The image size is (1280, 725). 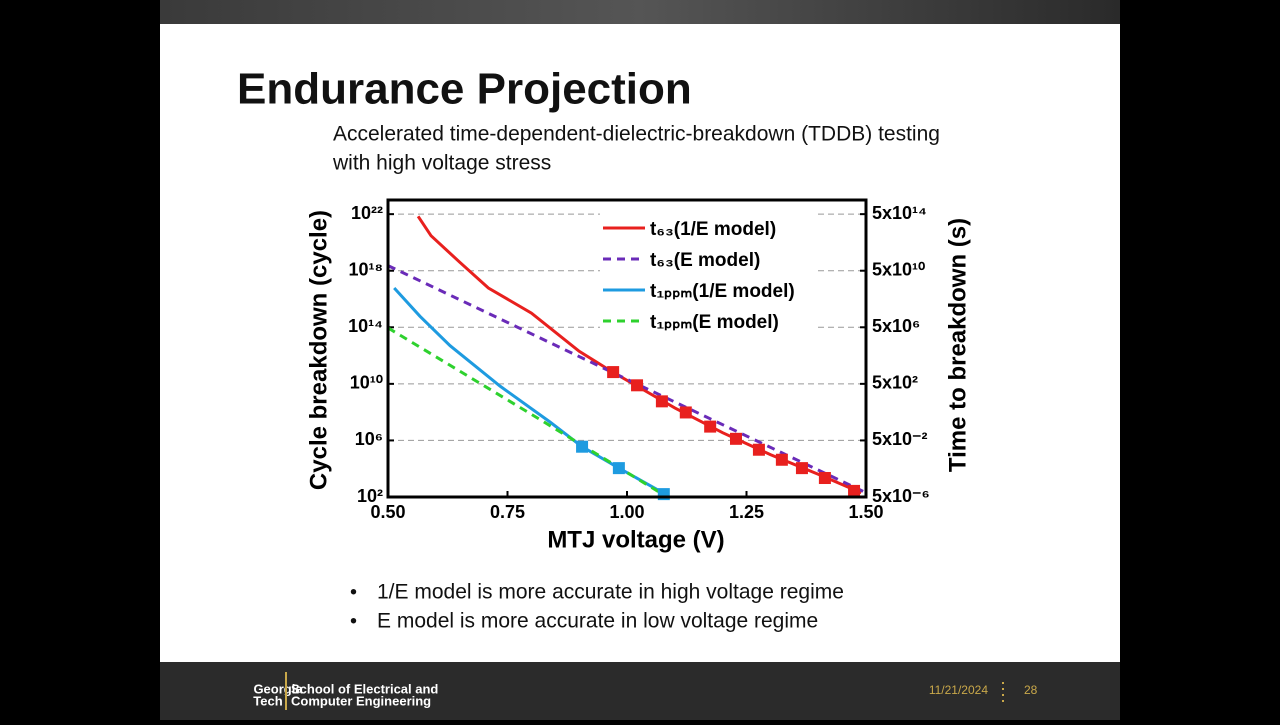 I want to click on school-name: Computer Engineering, so click(x=361, y=700).